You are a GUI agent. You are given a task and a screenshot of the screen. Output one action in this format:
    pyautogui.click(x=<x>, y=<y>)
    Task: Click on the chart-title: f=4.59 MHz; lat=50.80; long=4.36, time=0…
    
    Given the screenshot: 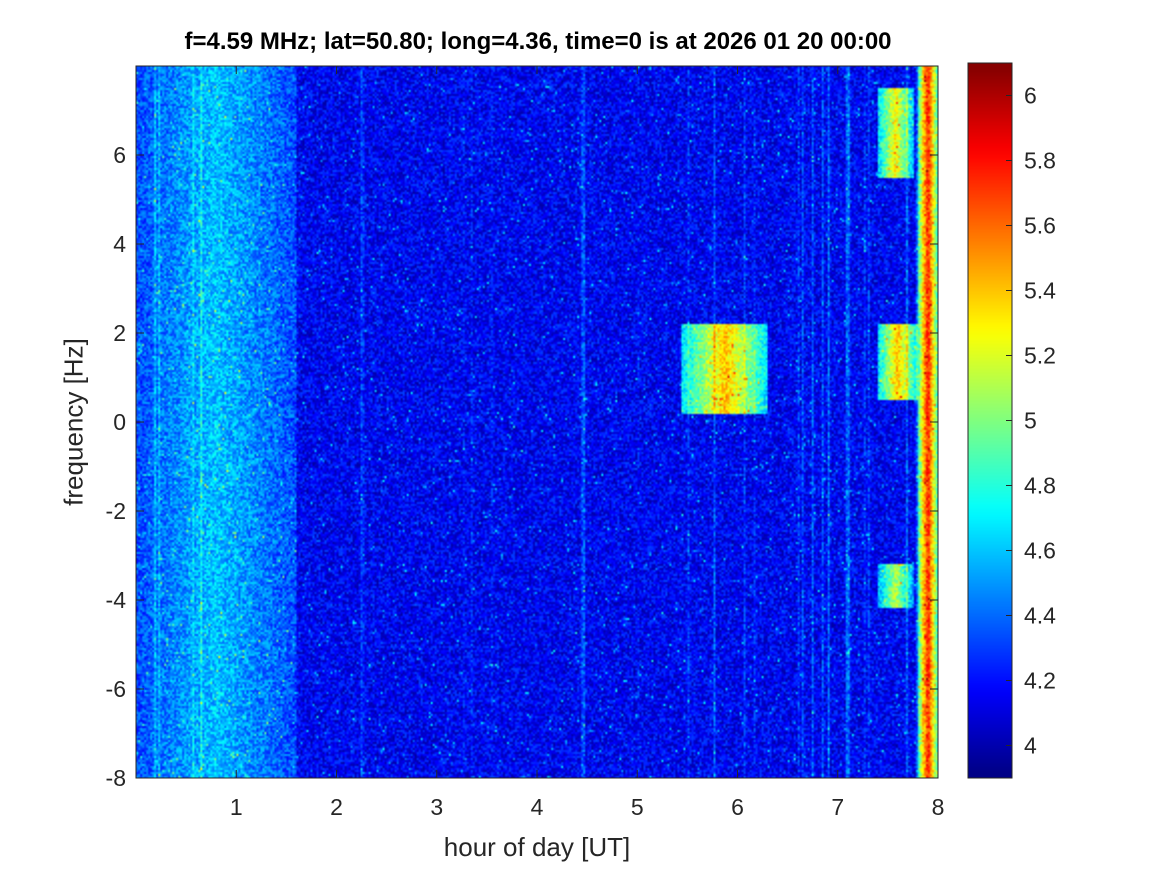 What is the action you would take?
    pyautogui.click(x=538, y=41)
    